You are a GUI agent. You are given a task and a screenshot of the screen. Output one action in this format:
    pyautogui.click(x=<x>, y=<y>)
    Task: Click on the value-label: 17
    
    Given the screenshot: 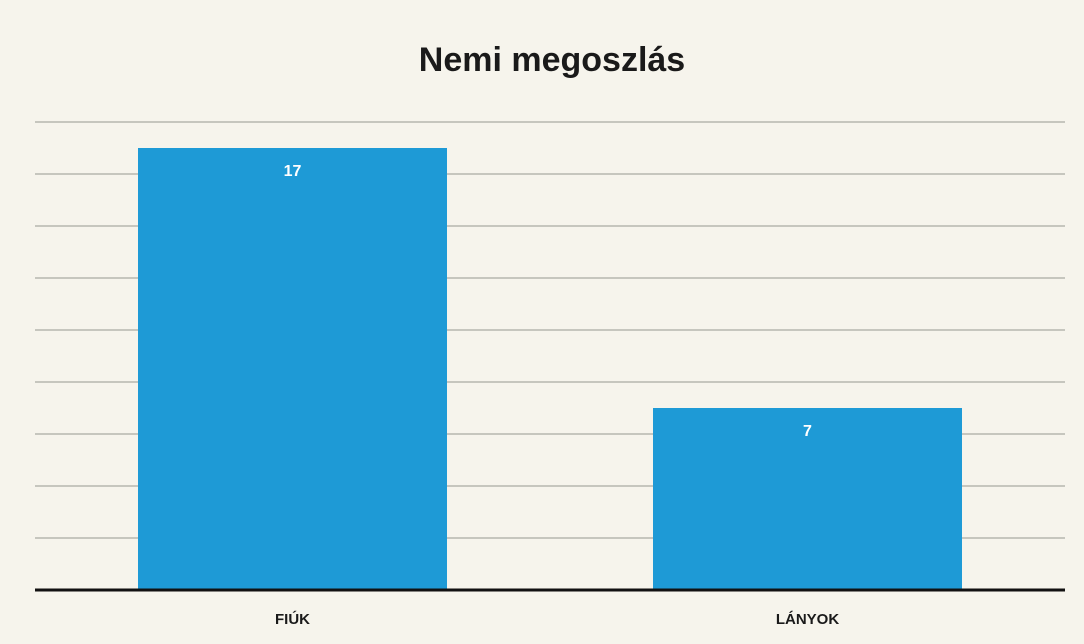 What is the action you would take?
    pyautogui.click(x=293, y=171)
    